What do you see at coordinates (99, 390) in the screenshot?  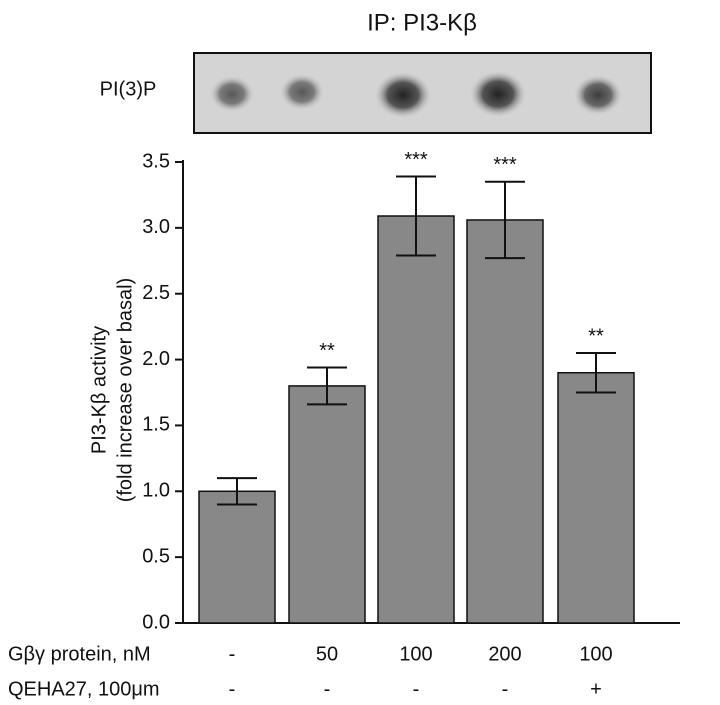 I see `y-axis-label: PI3-Kβ activity` at bounding box center [99, 390].